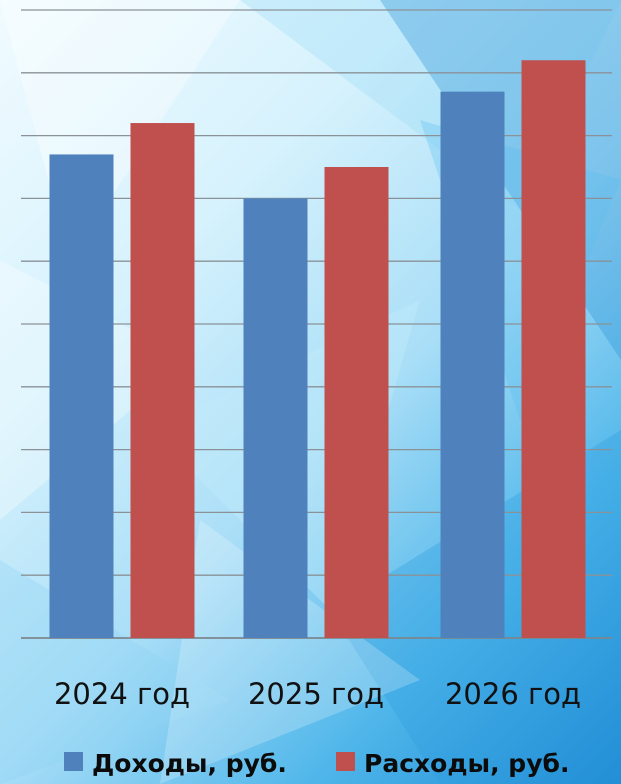 The image size is (621, 784). What do you see at coordinates (466, 763) in the screenshot?
I see `legend-label-expense: Расходы, руб.` at bounding box center [466, 763].